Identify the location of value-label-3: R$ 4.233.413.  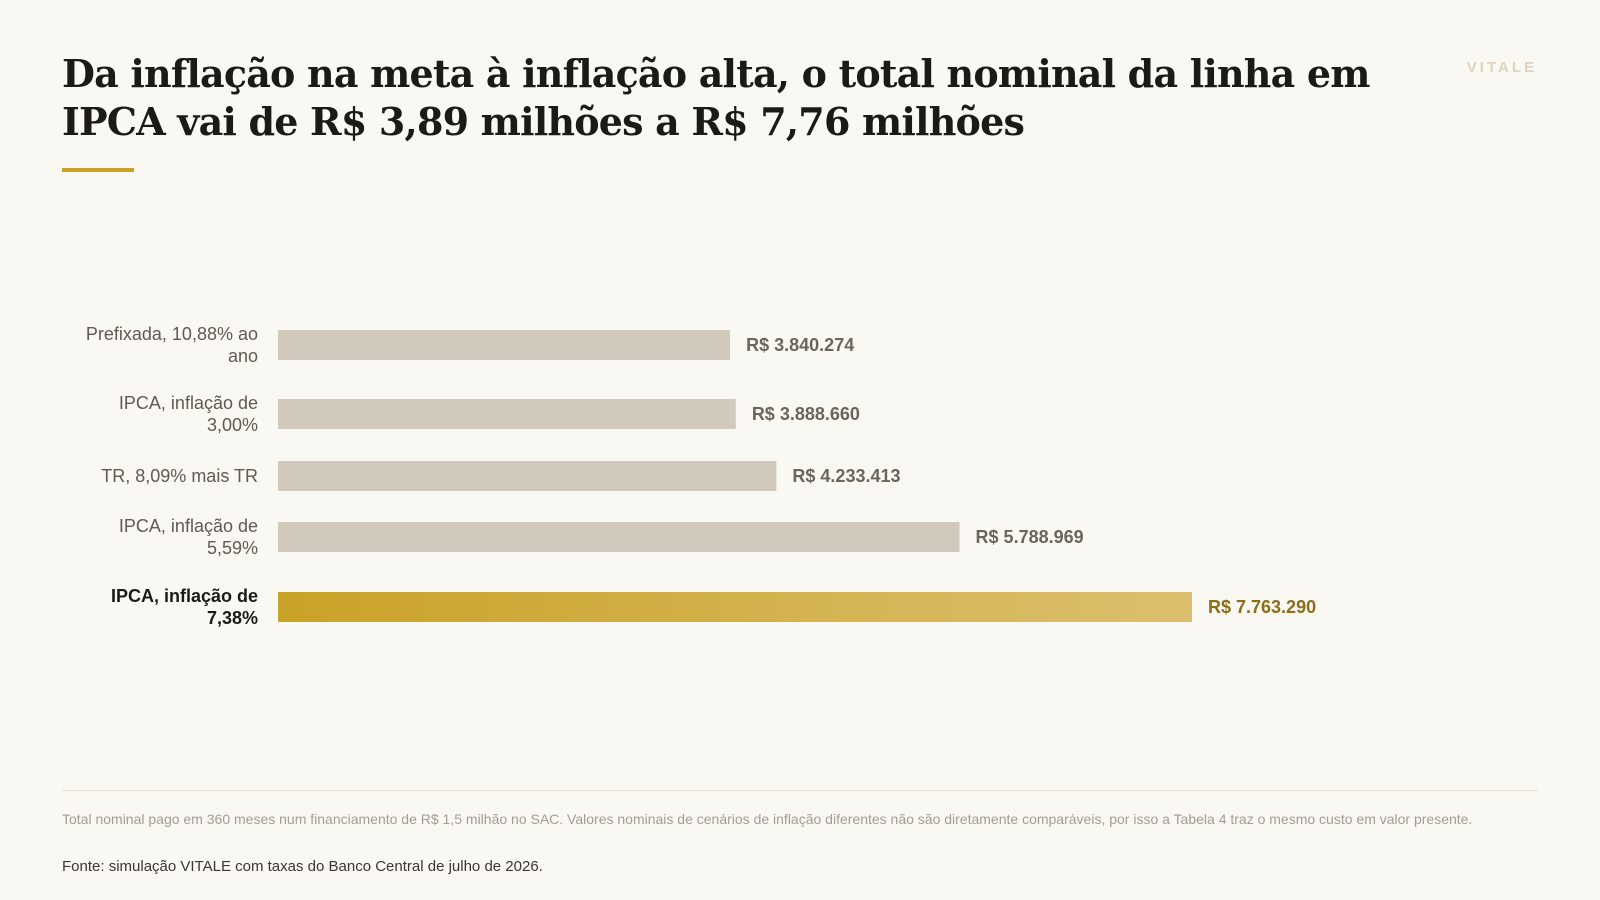
(846, 476).